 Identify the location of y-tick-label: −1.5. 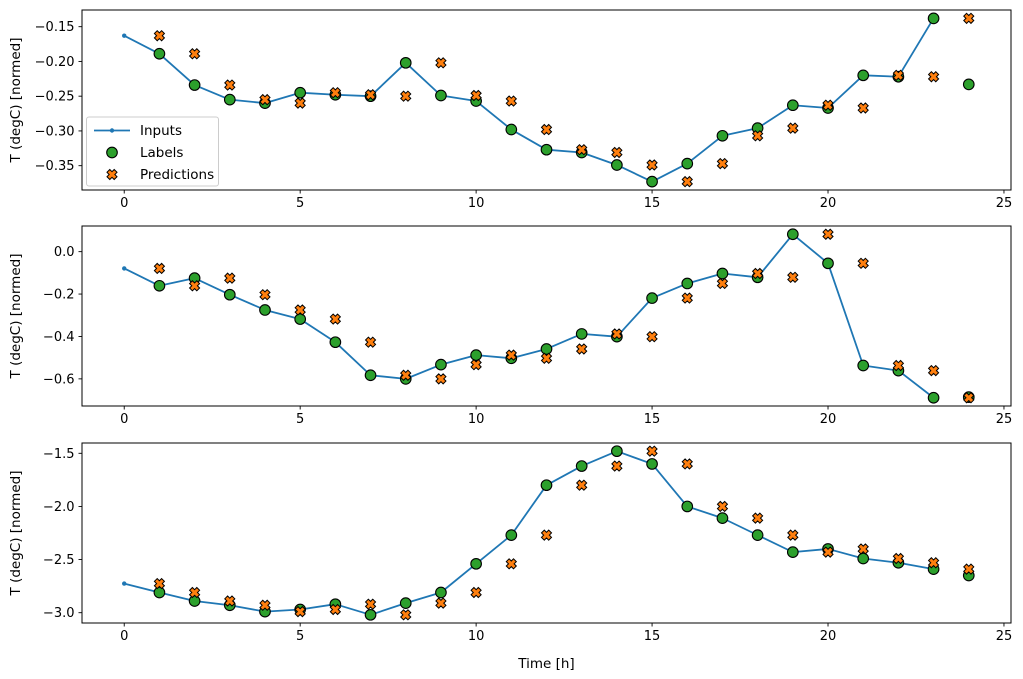
(59, 454).